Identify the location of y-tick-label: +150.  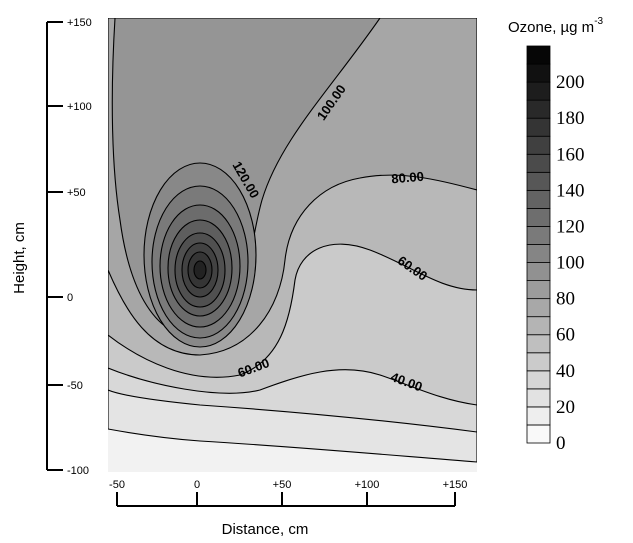
(79, 23).